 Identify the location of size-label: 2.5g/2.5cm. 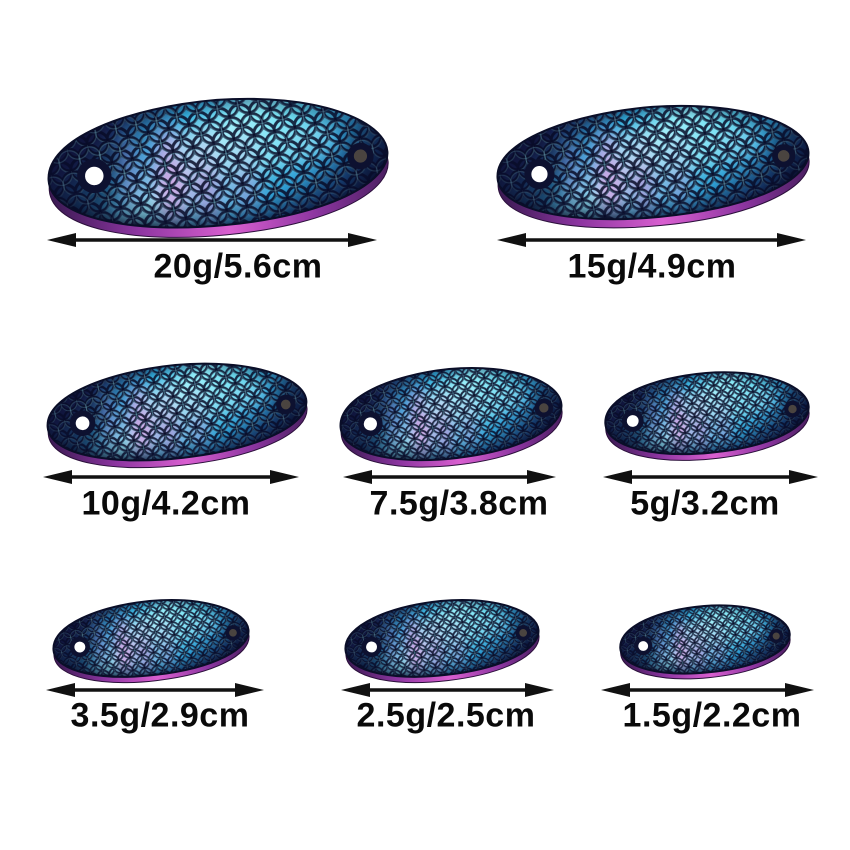
(446, 715).